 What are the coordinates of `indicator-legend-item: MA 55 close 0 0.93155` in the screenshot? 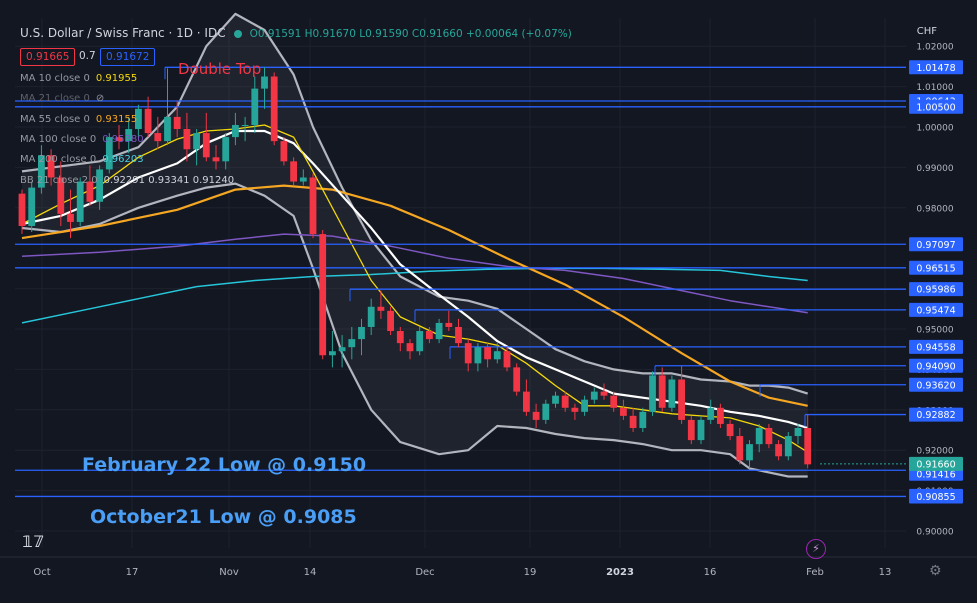 It's located at (78, 119).